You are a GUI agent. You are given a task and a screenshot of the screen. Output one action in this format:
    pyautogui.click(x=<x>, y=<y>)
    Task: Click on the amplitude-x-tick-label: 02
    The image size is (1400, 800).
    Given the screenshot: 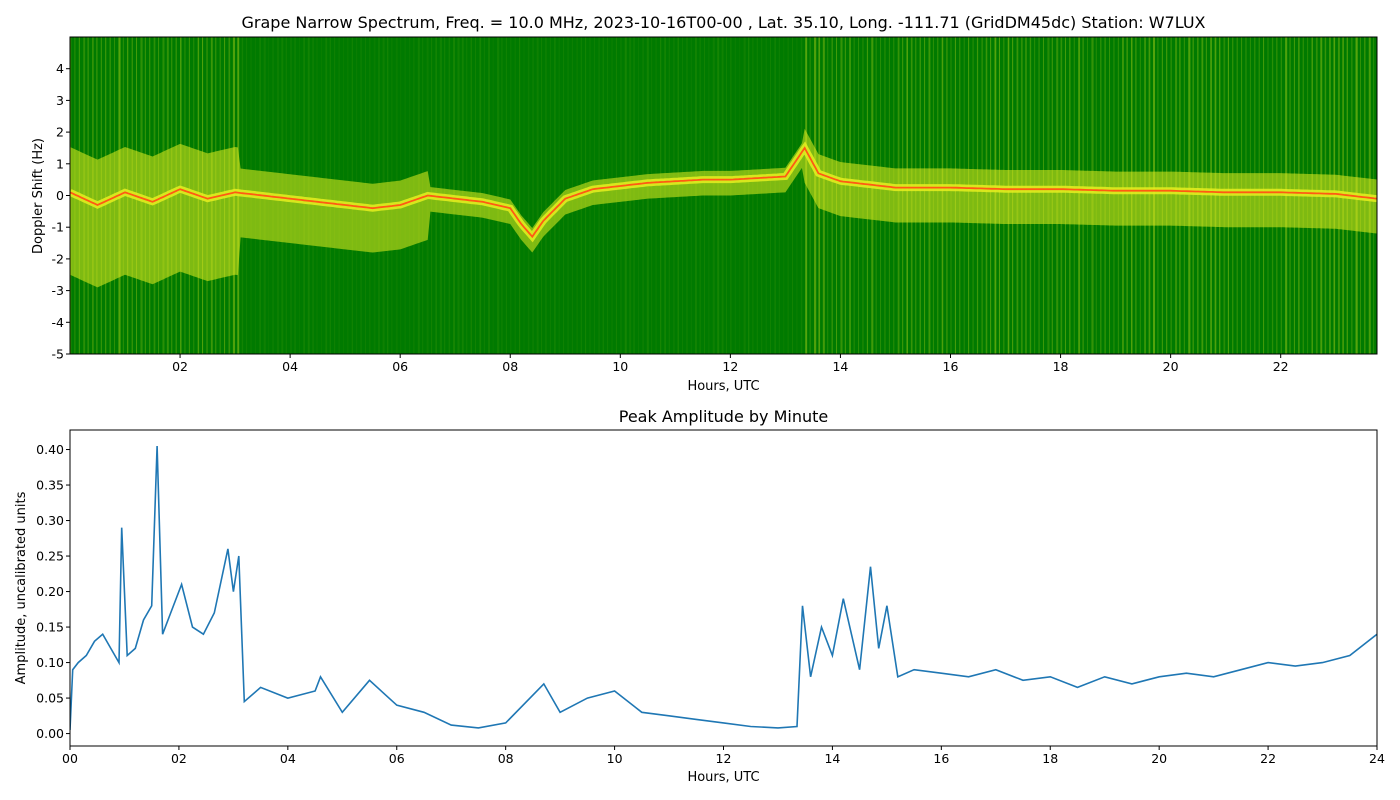 What is the action you would take?
    pyautogui.click(x=179, y=758)
    